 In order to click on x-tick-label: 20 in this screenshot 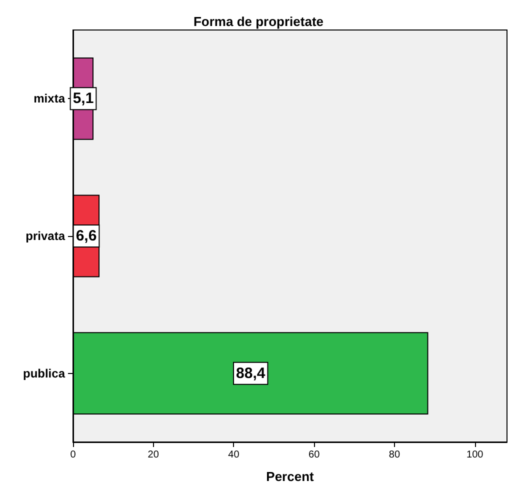, I will do `click(154, 455)`.